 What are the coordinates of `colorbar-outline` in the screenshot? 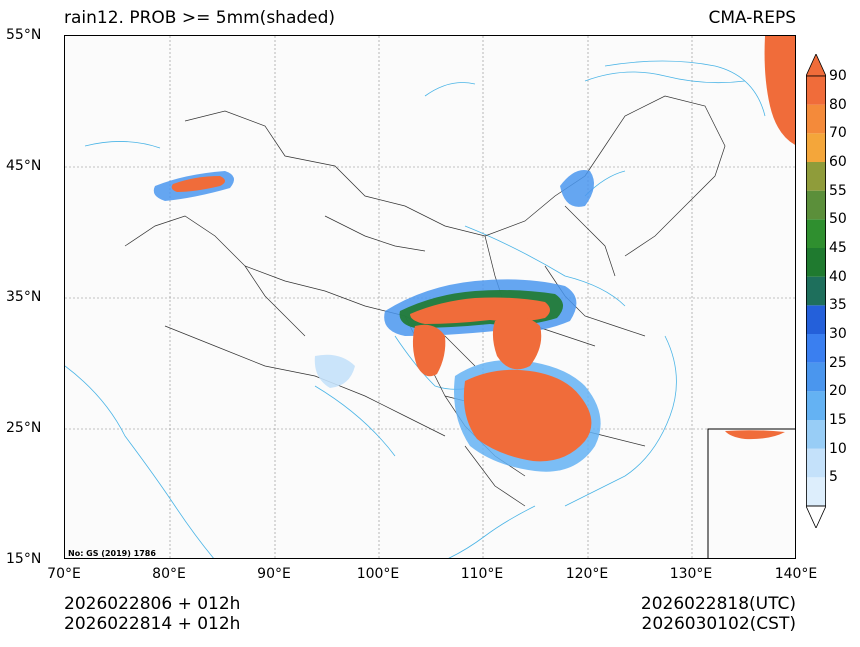 It's located at (816, 291).